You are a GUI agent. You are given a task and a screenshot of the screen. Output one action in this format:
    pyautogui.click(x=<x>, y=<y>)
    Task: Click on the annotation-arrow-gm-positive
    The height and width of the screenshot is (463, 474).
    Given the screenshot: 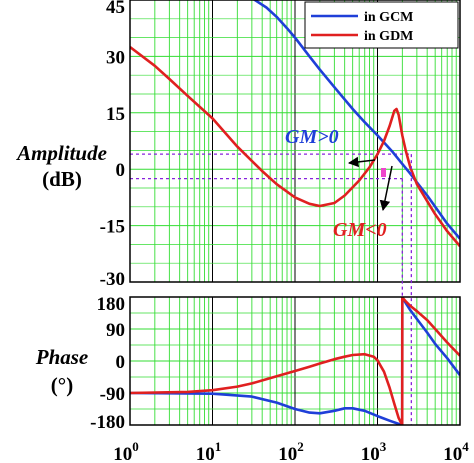 What is the action you would take?
    pyautogui.click(x=361, y=162)
    